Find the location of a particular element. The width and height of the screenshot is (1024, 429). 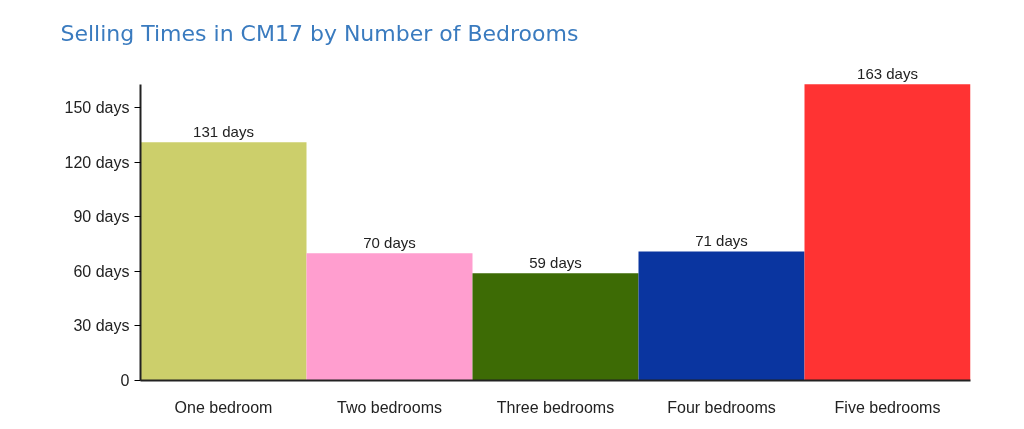

data-label: 163 days is located at coordinates (887, 74).